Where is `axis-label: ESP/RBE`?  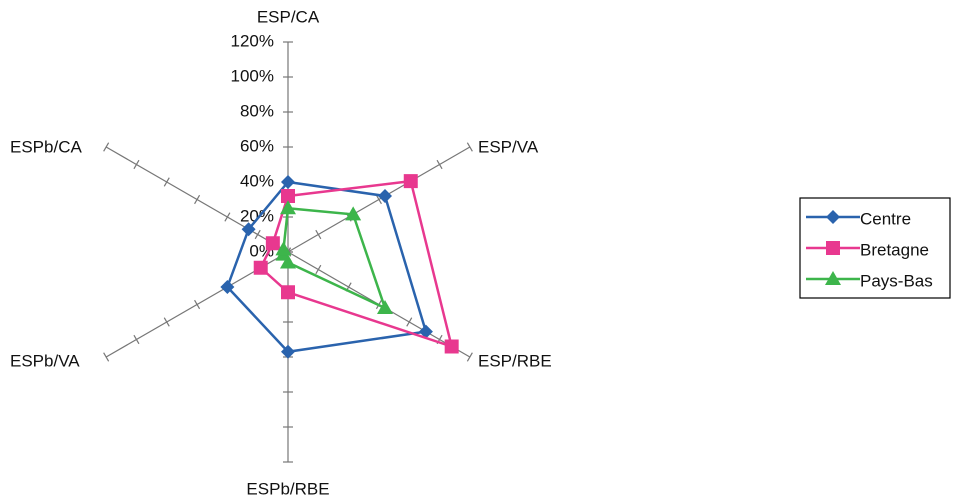
axis-label: ESP/RBE is located at coordinates (515, 360).